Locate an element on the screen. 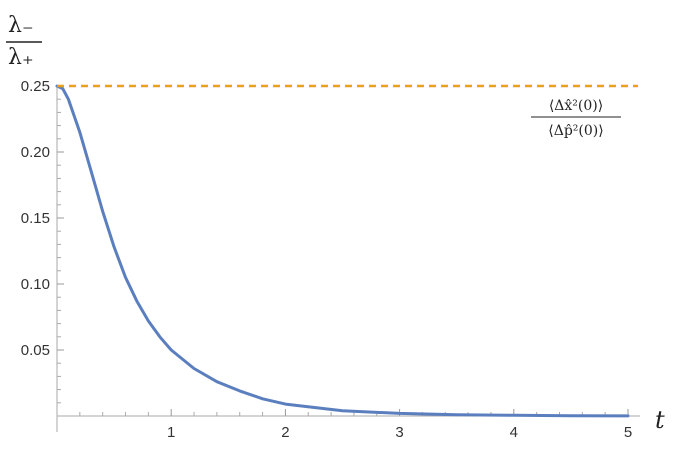 This screenshot has width=679, height=450. annotation-numerator: ⟨Δx̂²(0)⟩ is located at coordinates (576, 106).